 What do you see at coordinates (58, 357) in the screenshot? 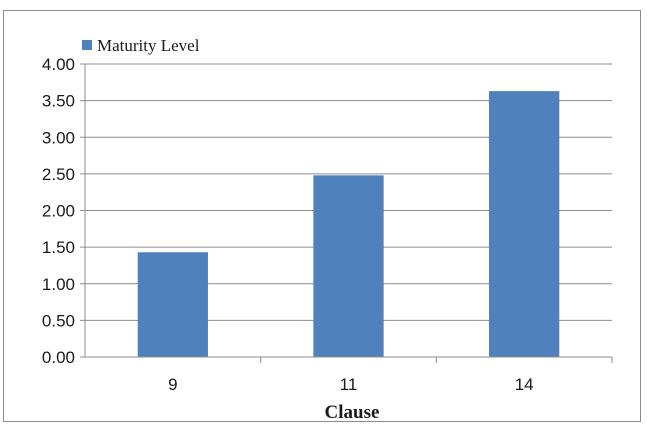
I see `y-tick-label: 0.00` at bounding box center [58, 357].